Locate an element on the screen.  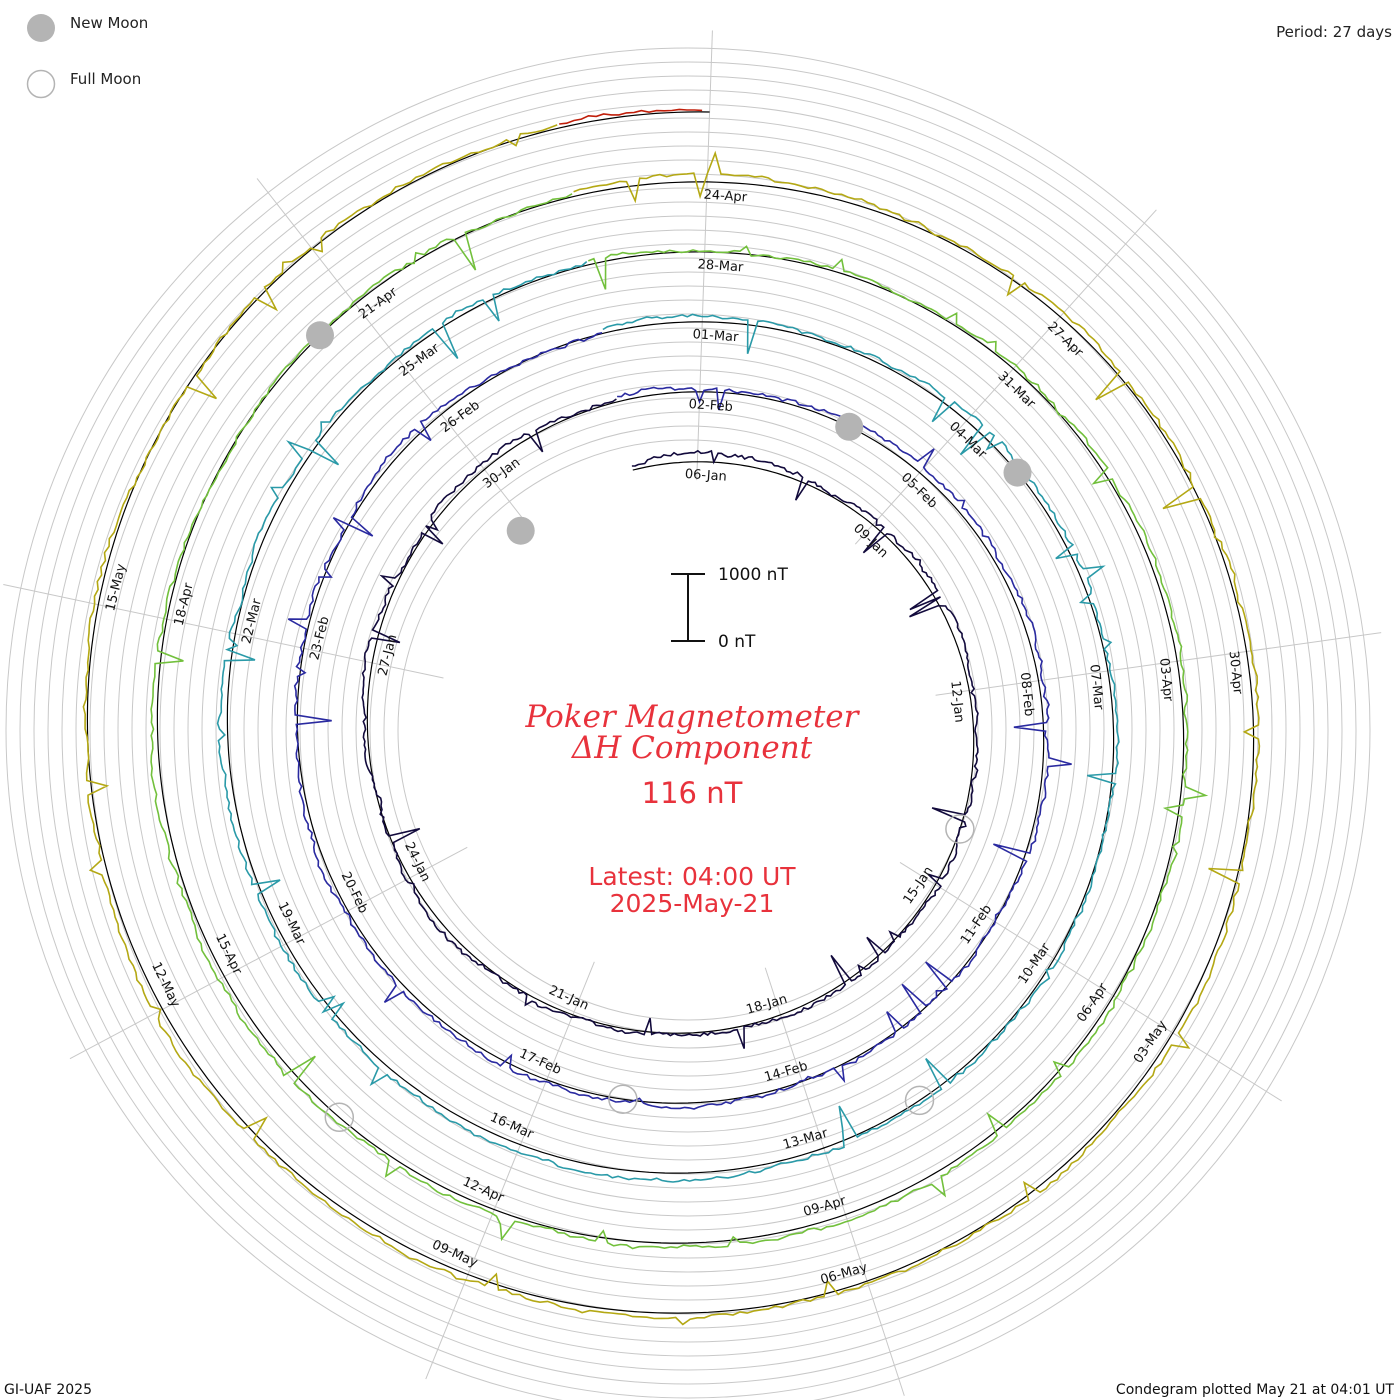
date-label: 15-Apr is located at coordinates (228, 954).